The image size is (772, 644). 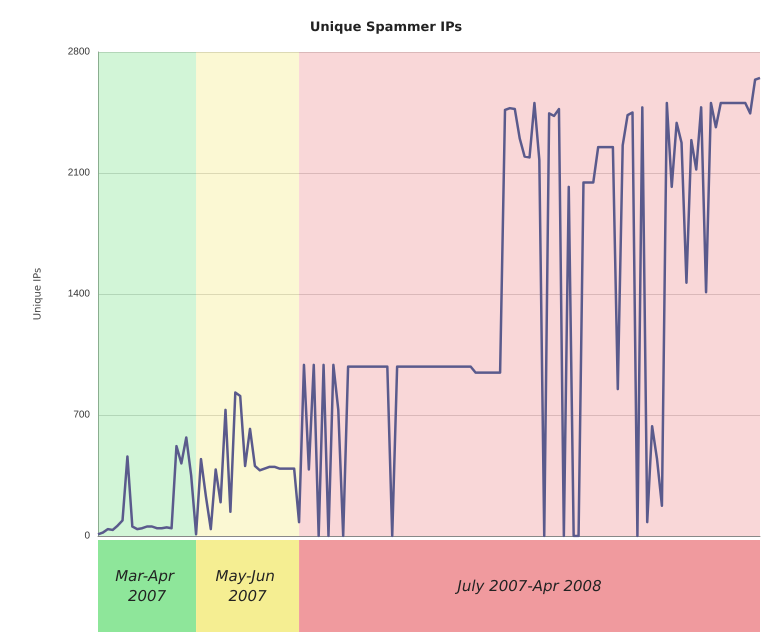 What do you see at coordinates (81, 415) in the screenshot?
I see `y-tick-label: 700` at bounding box center [81, 415].